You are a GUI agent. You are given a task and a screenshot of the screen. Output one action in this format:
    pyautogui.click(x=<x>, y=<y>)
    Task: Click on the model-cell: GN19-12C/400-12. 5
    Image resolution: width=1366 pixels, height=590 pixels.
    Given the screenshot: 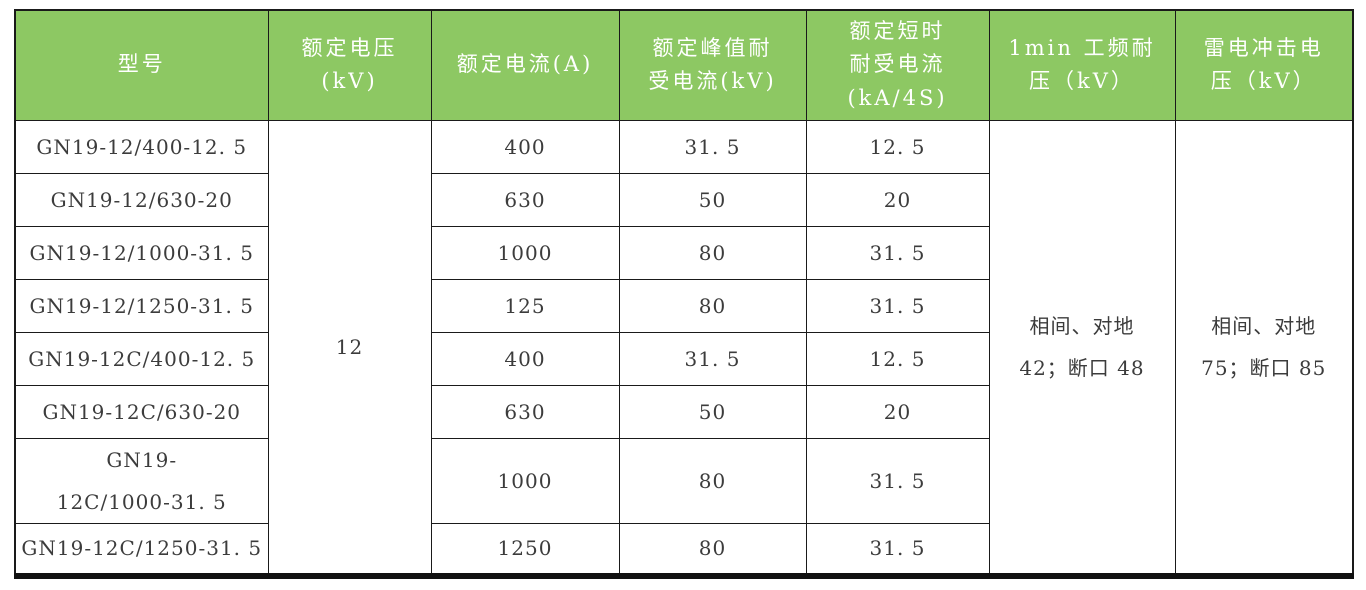 What is the action you would take?
    pyautogui.click(x=141, y=358)
    